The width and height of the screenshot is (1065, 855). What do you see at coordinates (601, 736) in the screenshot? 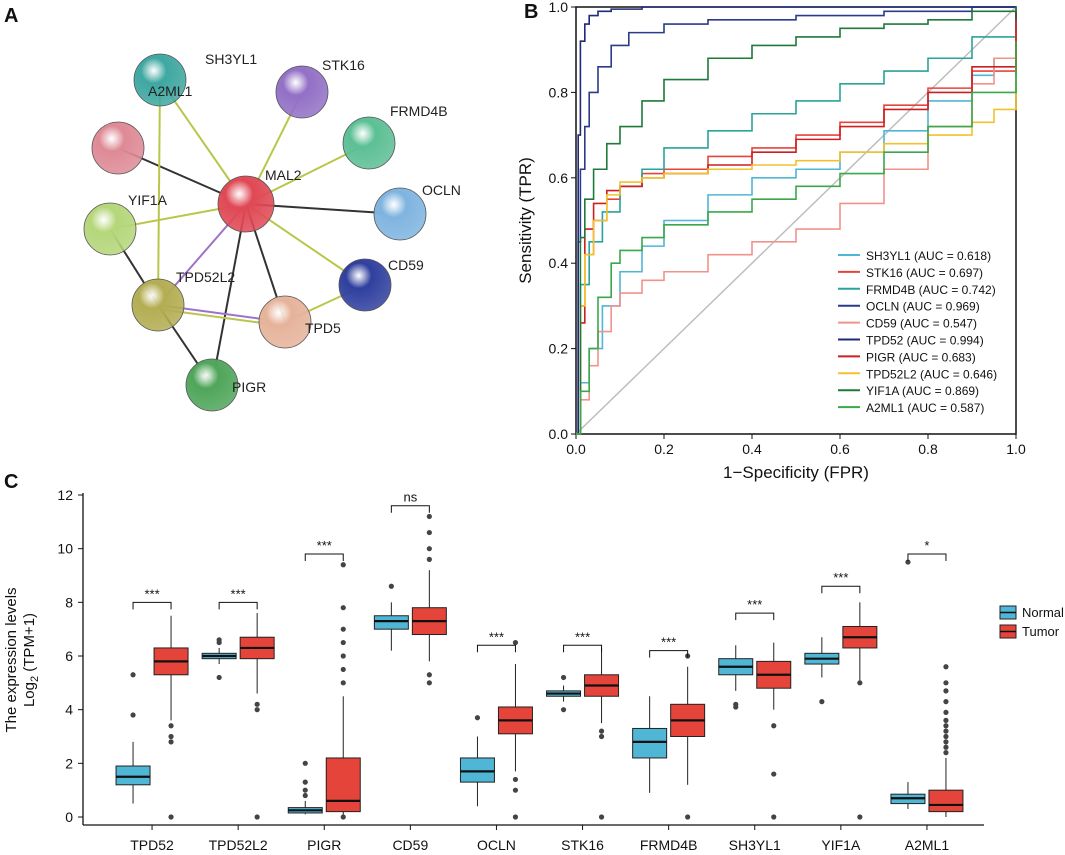
I see `box-tumor-stk16-outlier` at bounding box center [601, 736].